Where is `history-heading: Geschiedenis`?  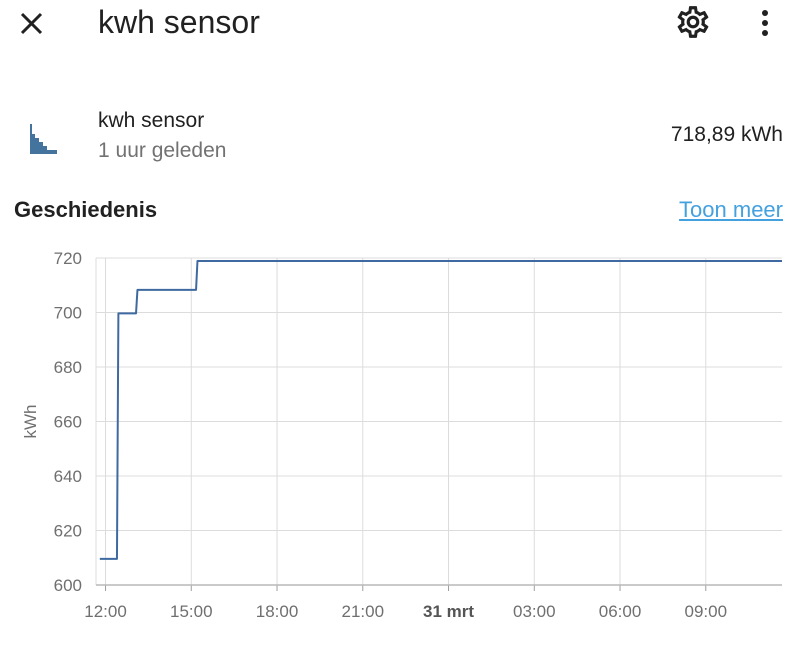
history-heading: Geschiedenis is located at coordinates (86, 209).